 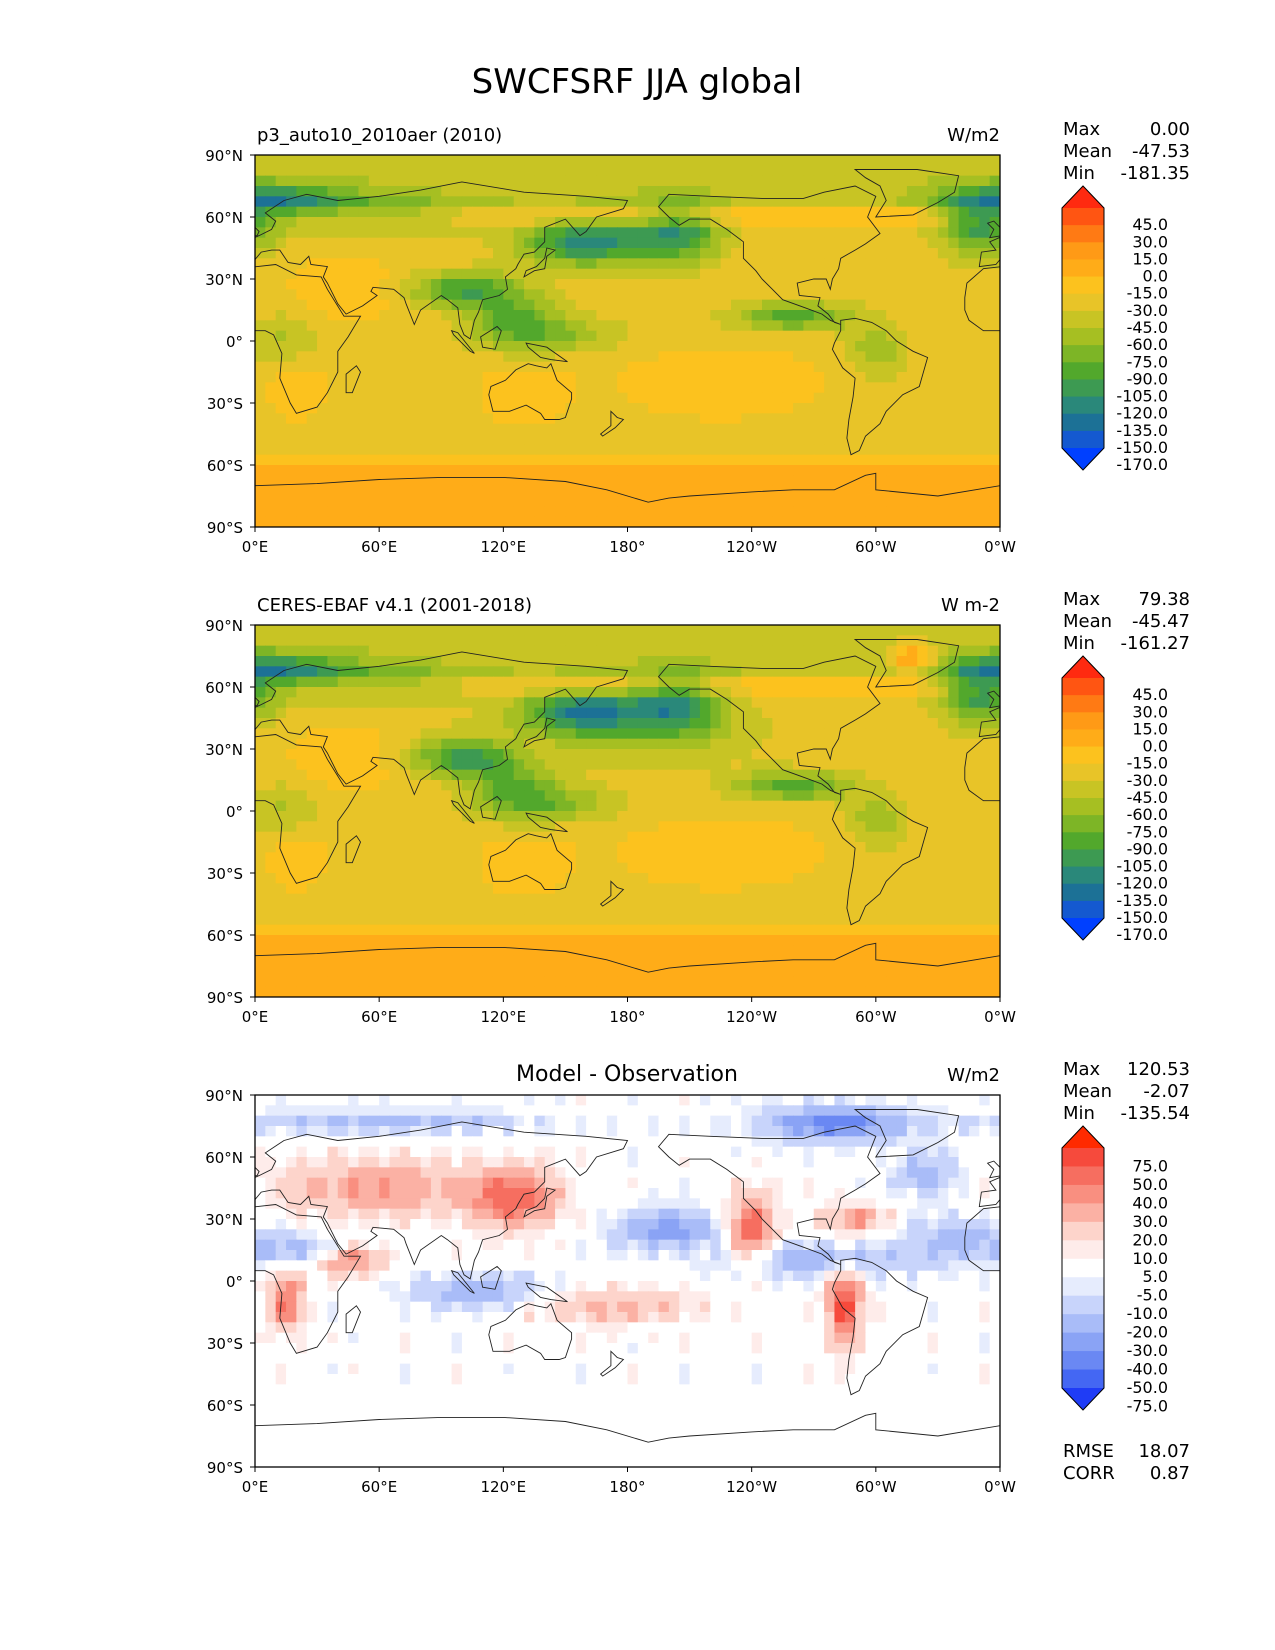 What do you see at coordinates (1155, 1113) in the screenshot?
I see `stat-value: -135.54` at bounding box center [1155, 1113].